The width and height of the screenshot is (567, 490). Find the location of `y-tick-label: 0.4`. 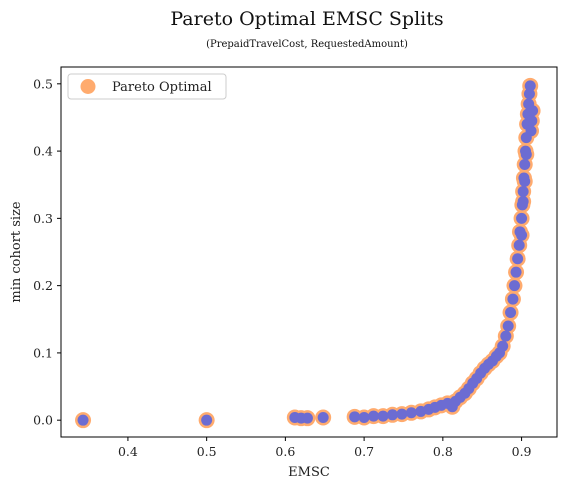

y-tick-label: 0.4 is located at coordinates (43, 151).